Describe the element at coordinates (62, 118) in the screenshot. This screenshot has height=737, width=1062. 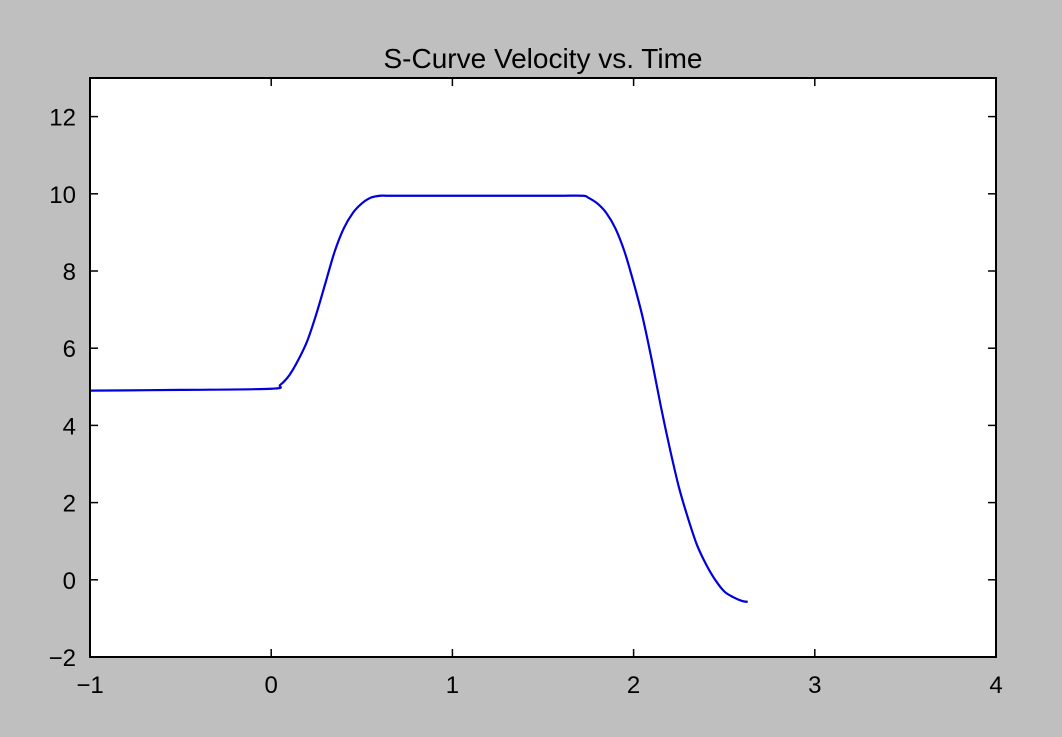
I see `y-tick-label: 12` at that location.